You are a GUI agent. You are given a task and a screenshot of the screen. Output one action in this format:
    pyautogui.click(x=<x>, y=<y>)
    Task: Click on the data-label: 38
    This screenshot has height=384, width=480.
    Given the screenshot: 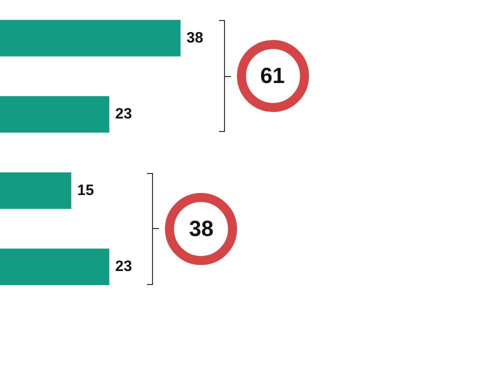 What is the action you would take?
    pyautogui.click(x=195, y=37)
    